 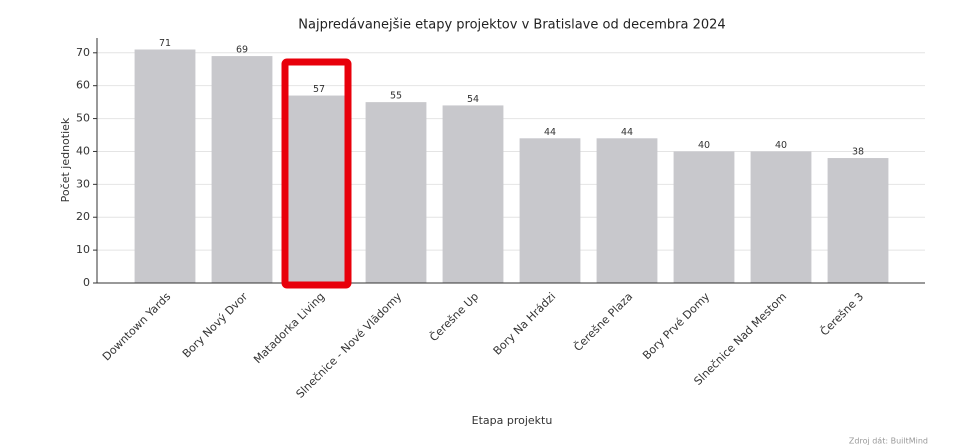 What do you see at coordinates (83, 216) in the screenshot?
I see `y-tick-label: 20` at bounding box center [83, 216].